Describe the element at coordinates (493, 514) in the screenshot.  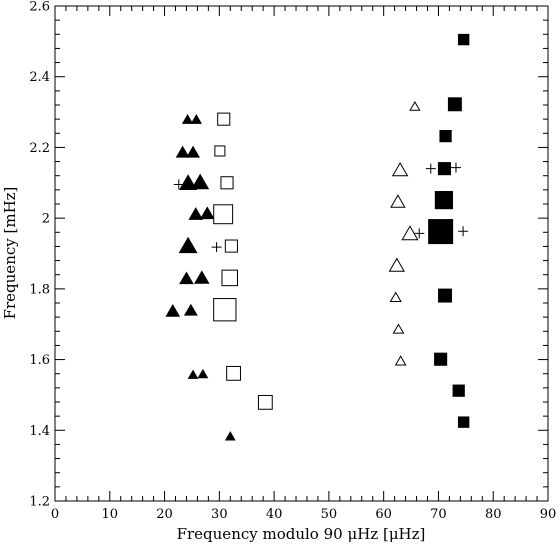
I see `x-tick-label: 80` at that location.